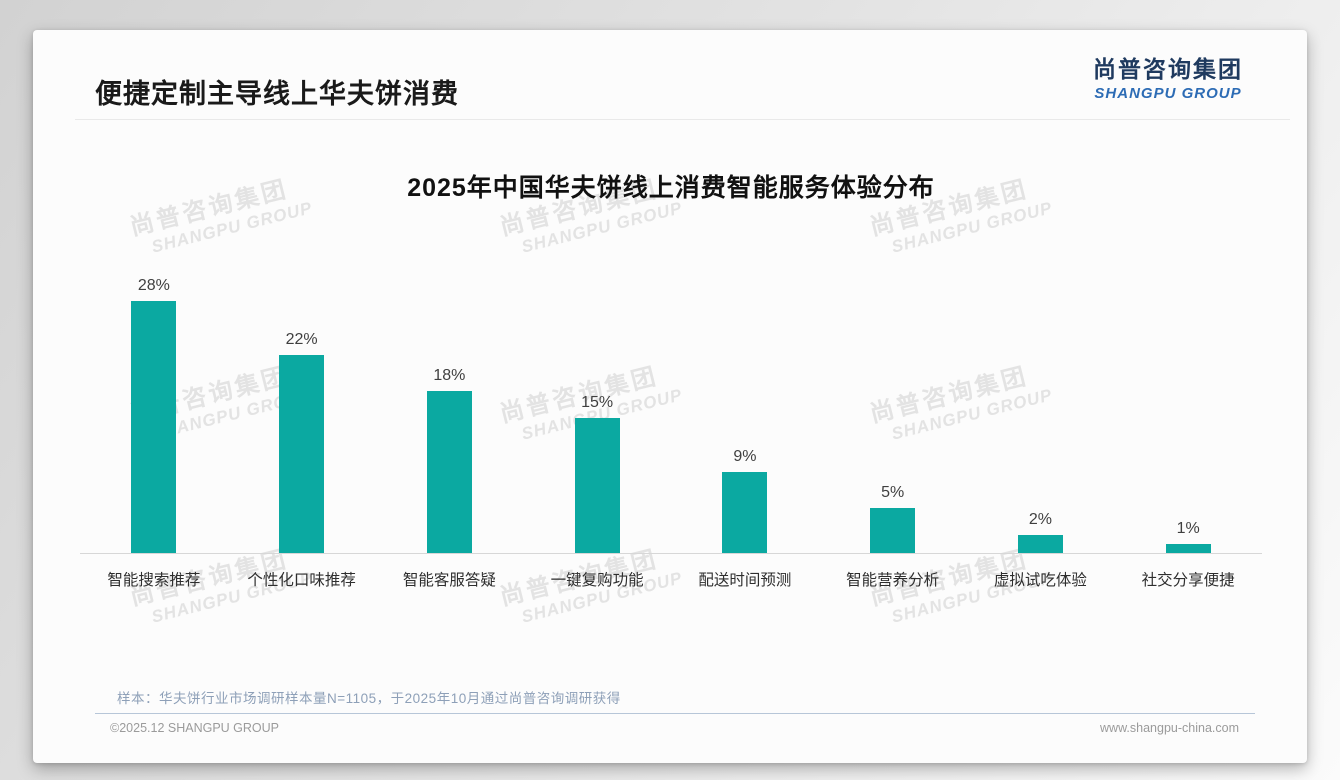 The image size is (1340, 780). I want to click on company-logo: 尚普咨询集团 SHANGPU GROUP, so click(1168, 76).